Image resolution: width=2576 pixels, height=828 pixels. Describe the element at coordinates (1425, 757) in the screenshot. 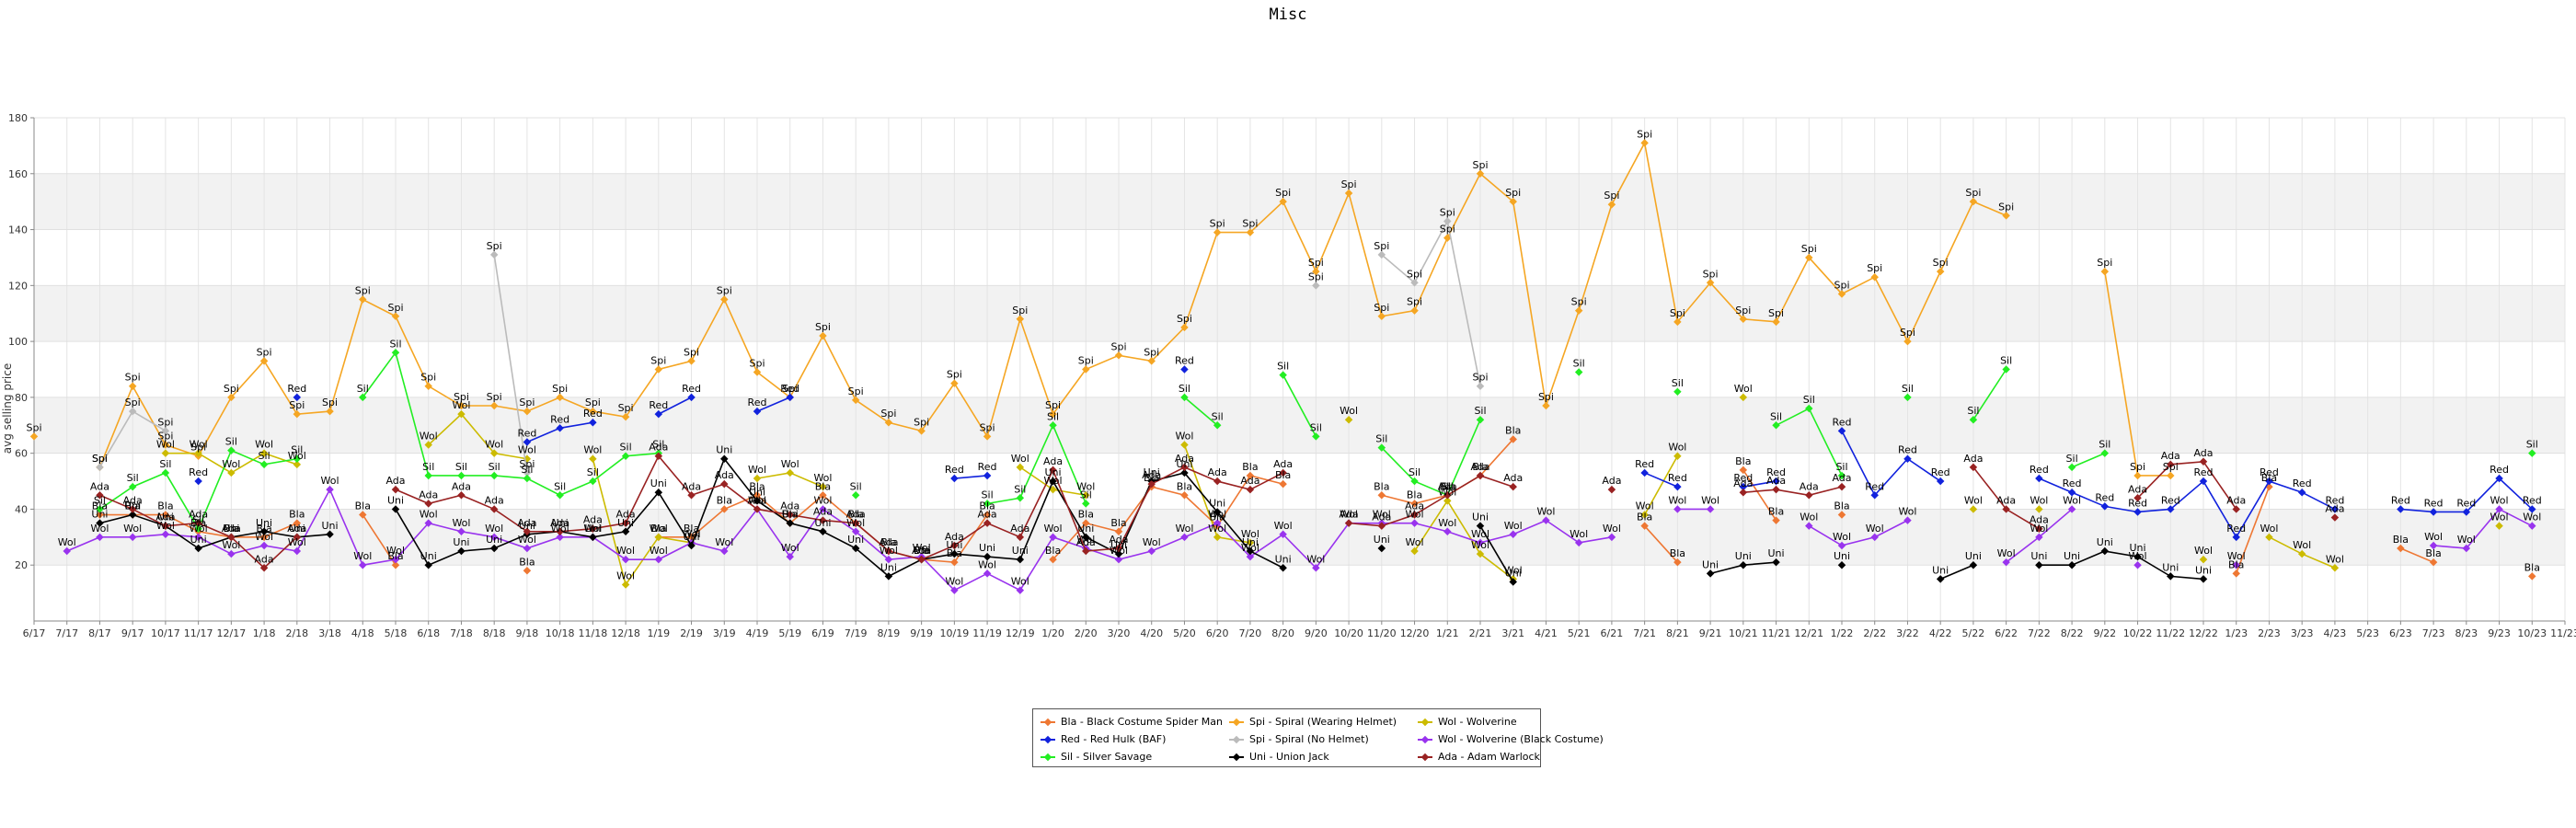

I see `legend-swatch` at that location.